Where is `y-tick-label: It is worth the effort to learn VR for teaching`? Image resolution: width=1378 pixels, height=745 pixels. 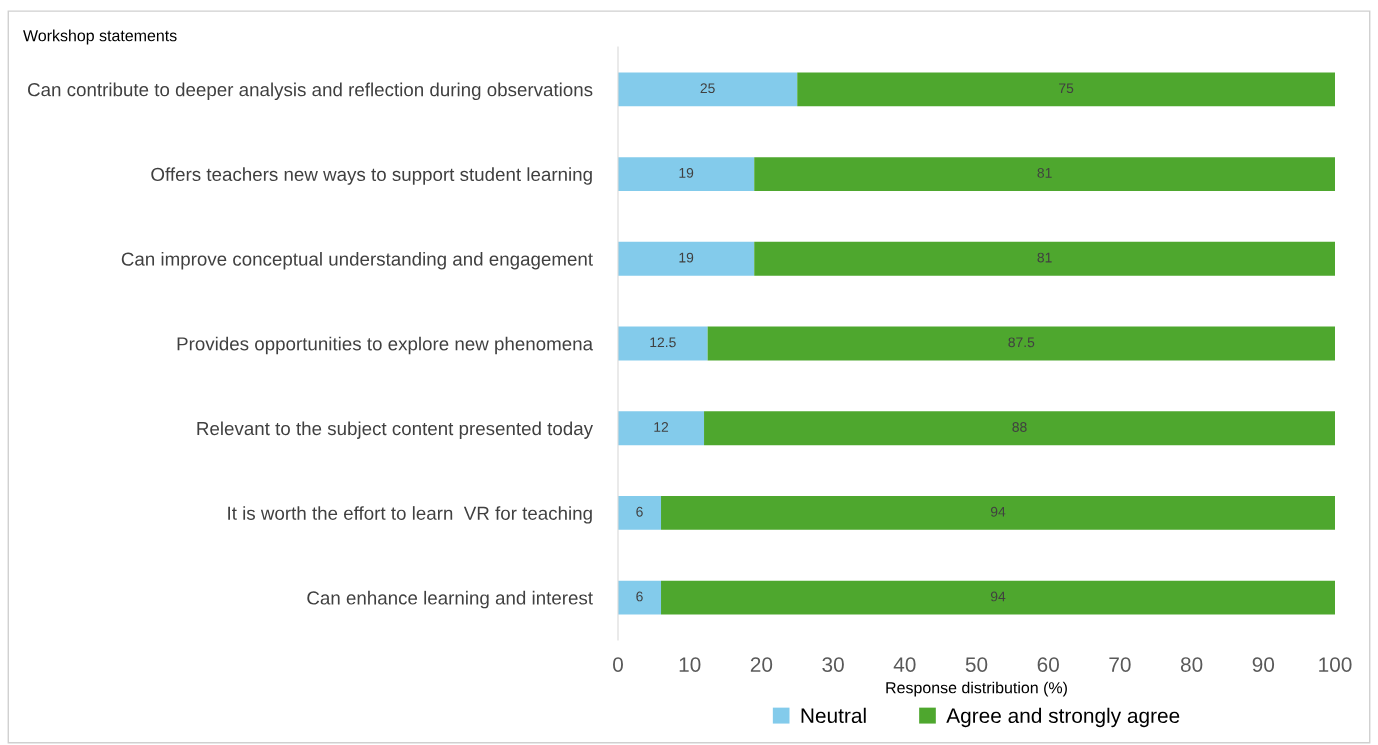
y-tick-label: It is worth the effort to learn VR for teaching is located at coordinates (410, 515).